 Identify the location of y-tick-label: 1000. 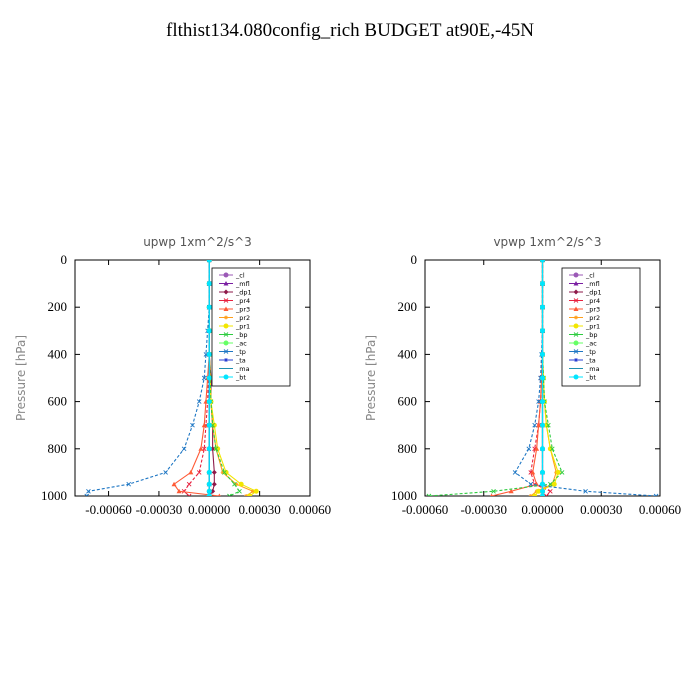
(54, 495).